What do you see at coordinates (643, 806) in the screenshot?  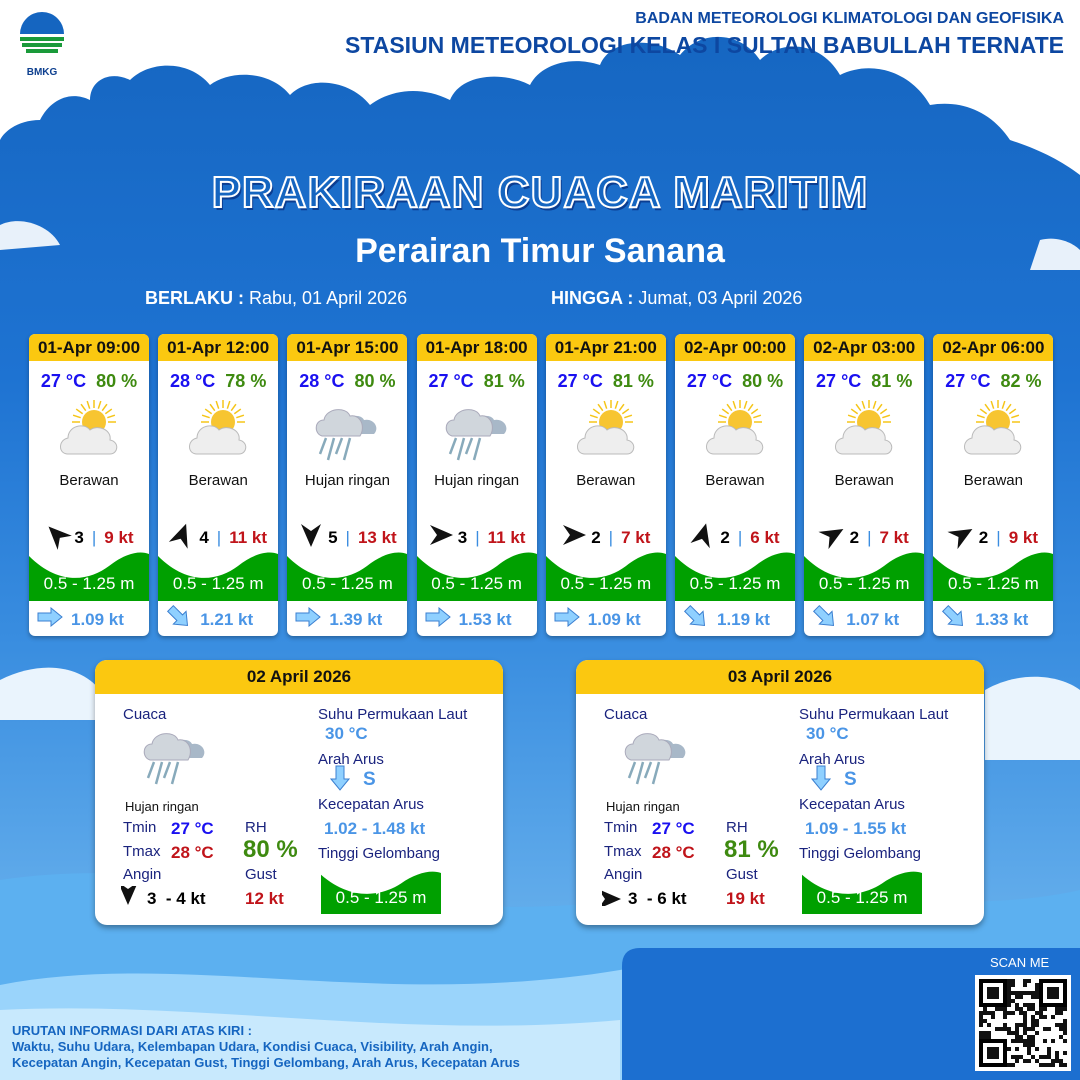 I see `summary-condition: Hujan ringan` at bounding box center [643, 806].